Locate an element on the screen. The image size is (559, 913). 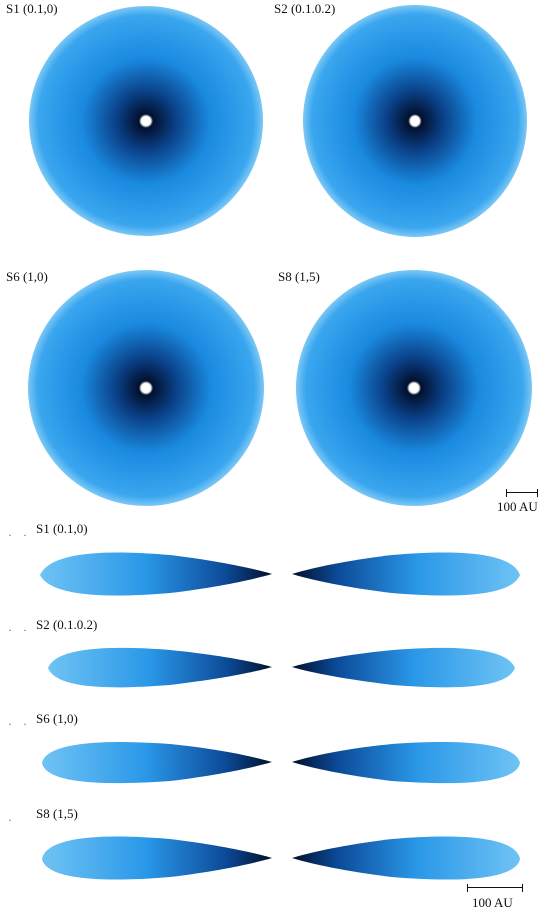
scale-label-bottom: 100 AU is located at coordinates (492, 902).